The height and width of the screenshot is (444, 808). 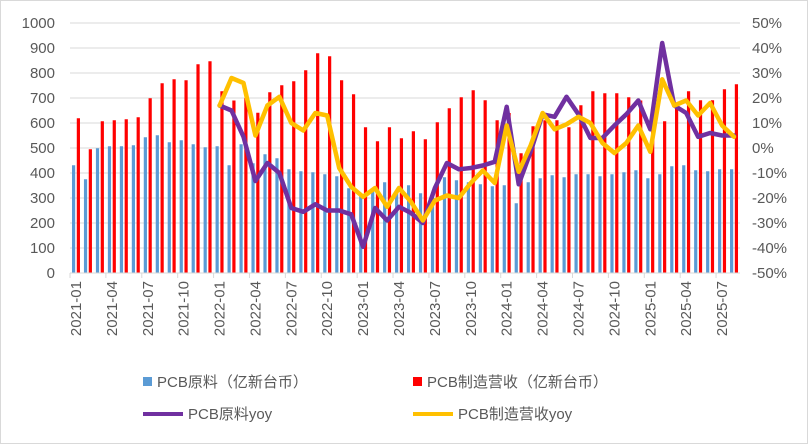 What do you see at coordinates (363, 308) in the screenshot?
I see `x-tick-label: 2023-01` at bounding box center [363, 308].